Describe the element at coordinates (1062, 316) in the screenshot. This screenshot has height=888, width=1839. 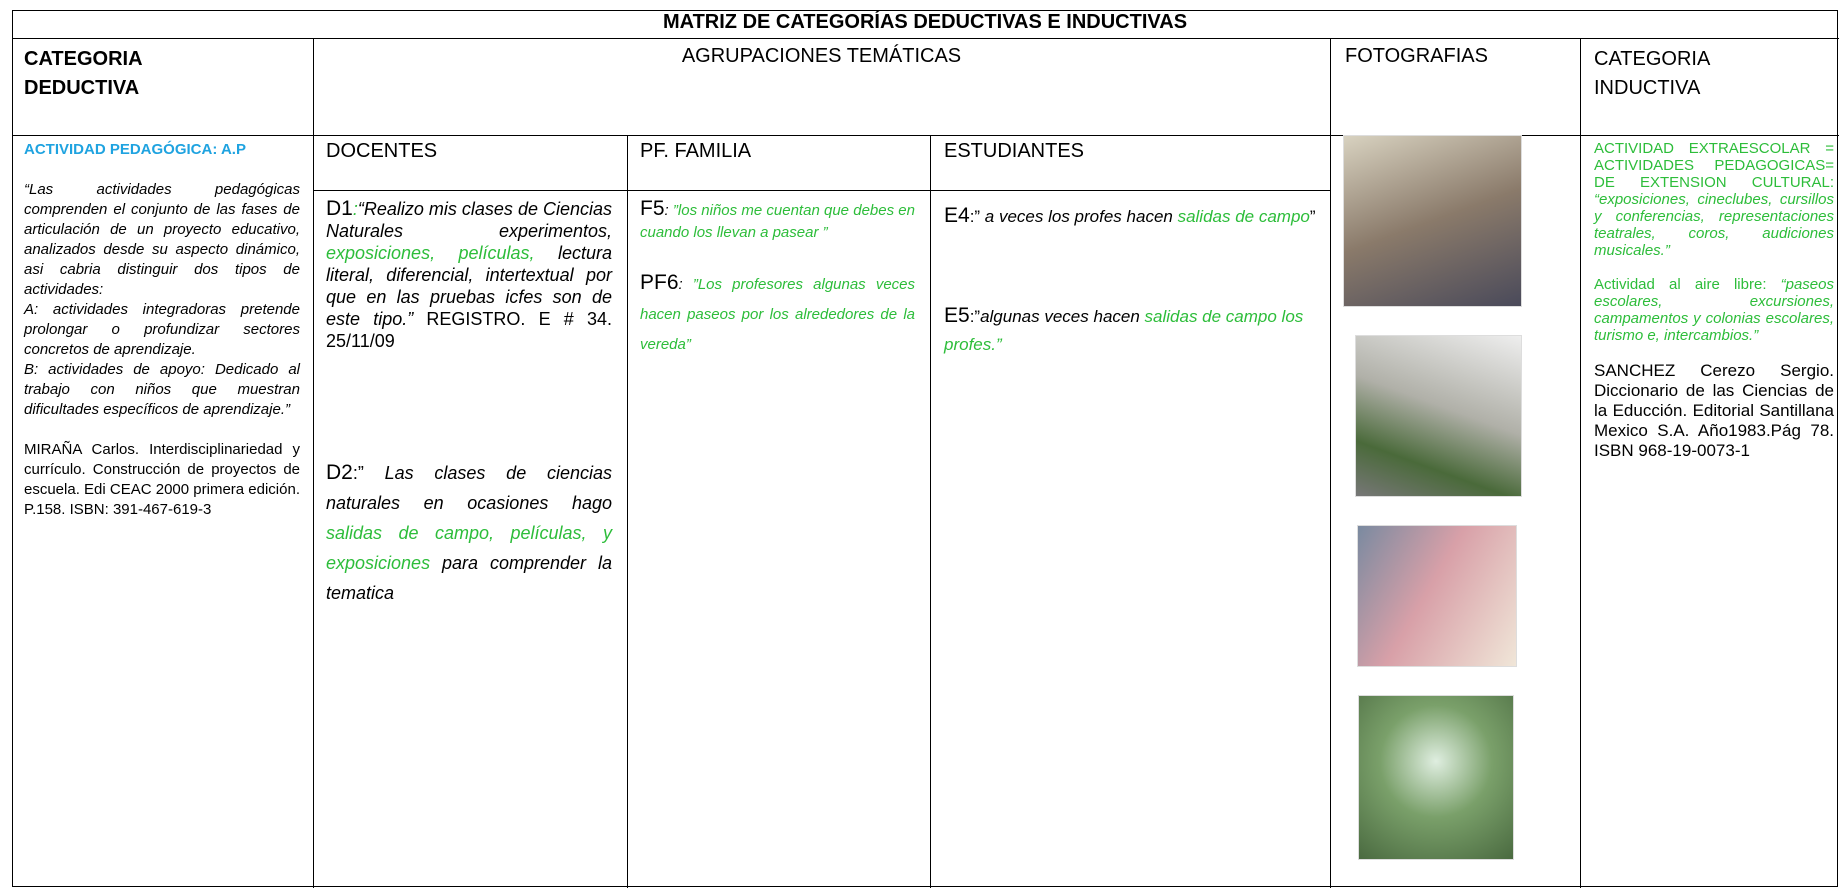
I see `text: algunas veces hacen` at that location.